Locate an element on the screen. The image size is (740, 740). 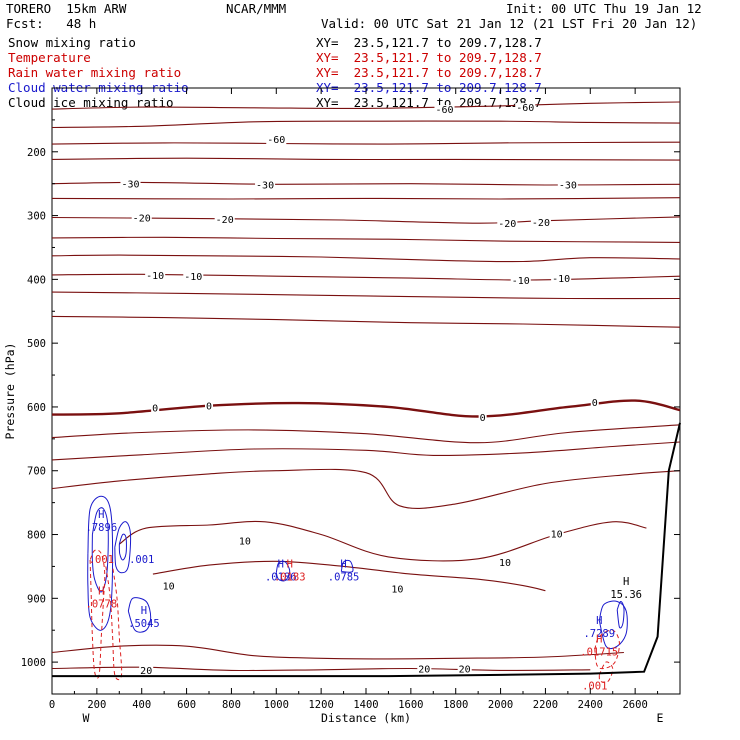
y-tick-label: 300 is located at coordinates (36, 217).